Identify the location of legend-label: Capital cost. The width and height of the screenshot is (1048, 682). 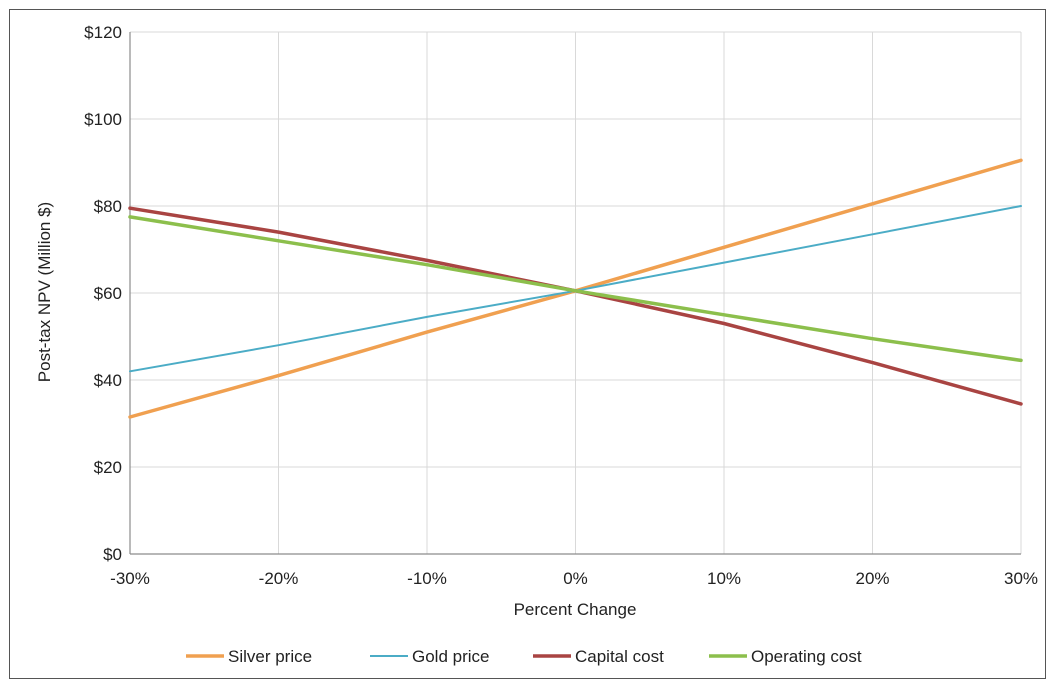
(619, 656).